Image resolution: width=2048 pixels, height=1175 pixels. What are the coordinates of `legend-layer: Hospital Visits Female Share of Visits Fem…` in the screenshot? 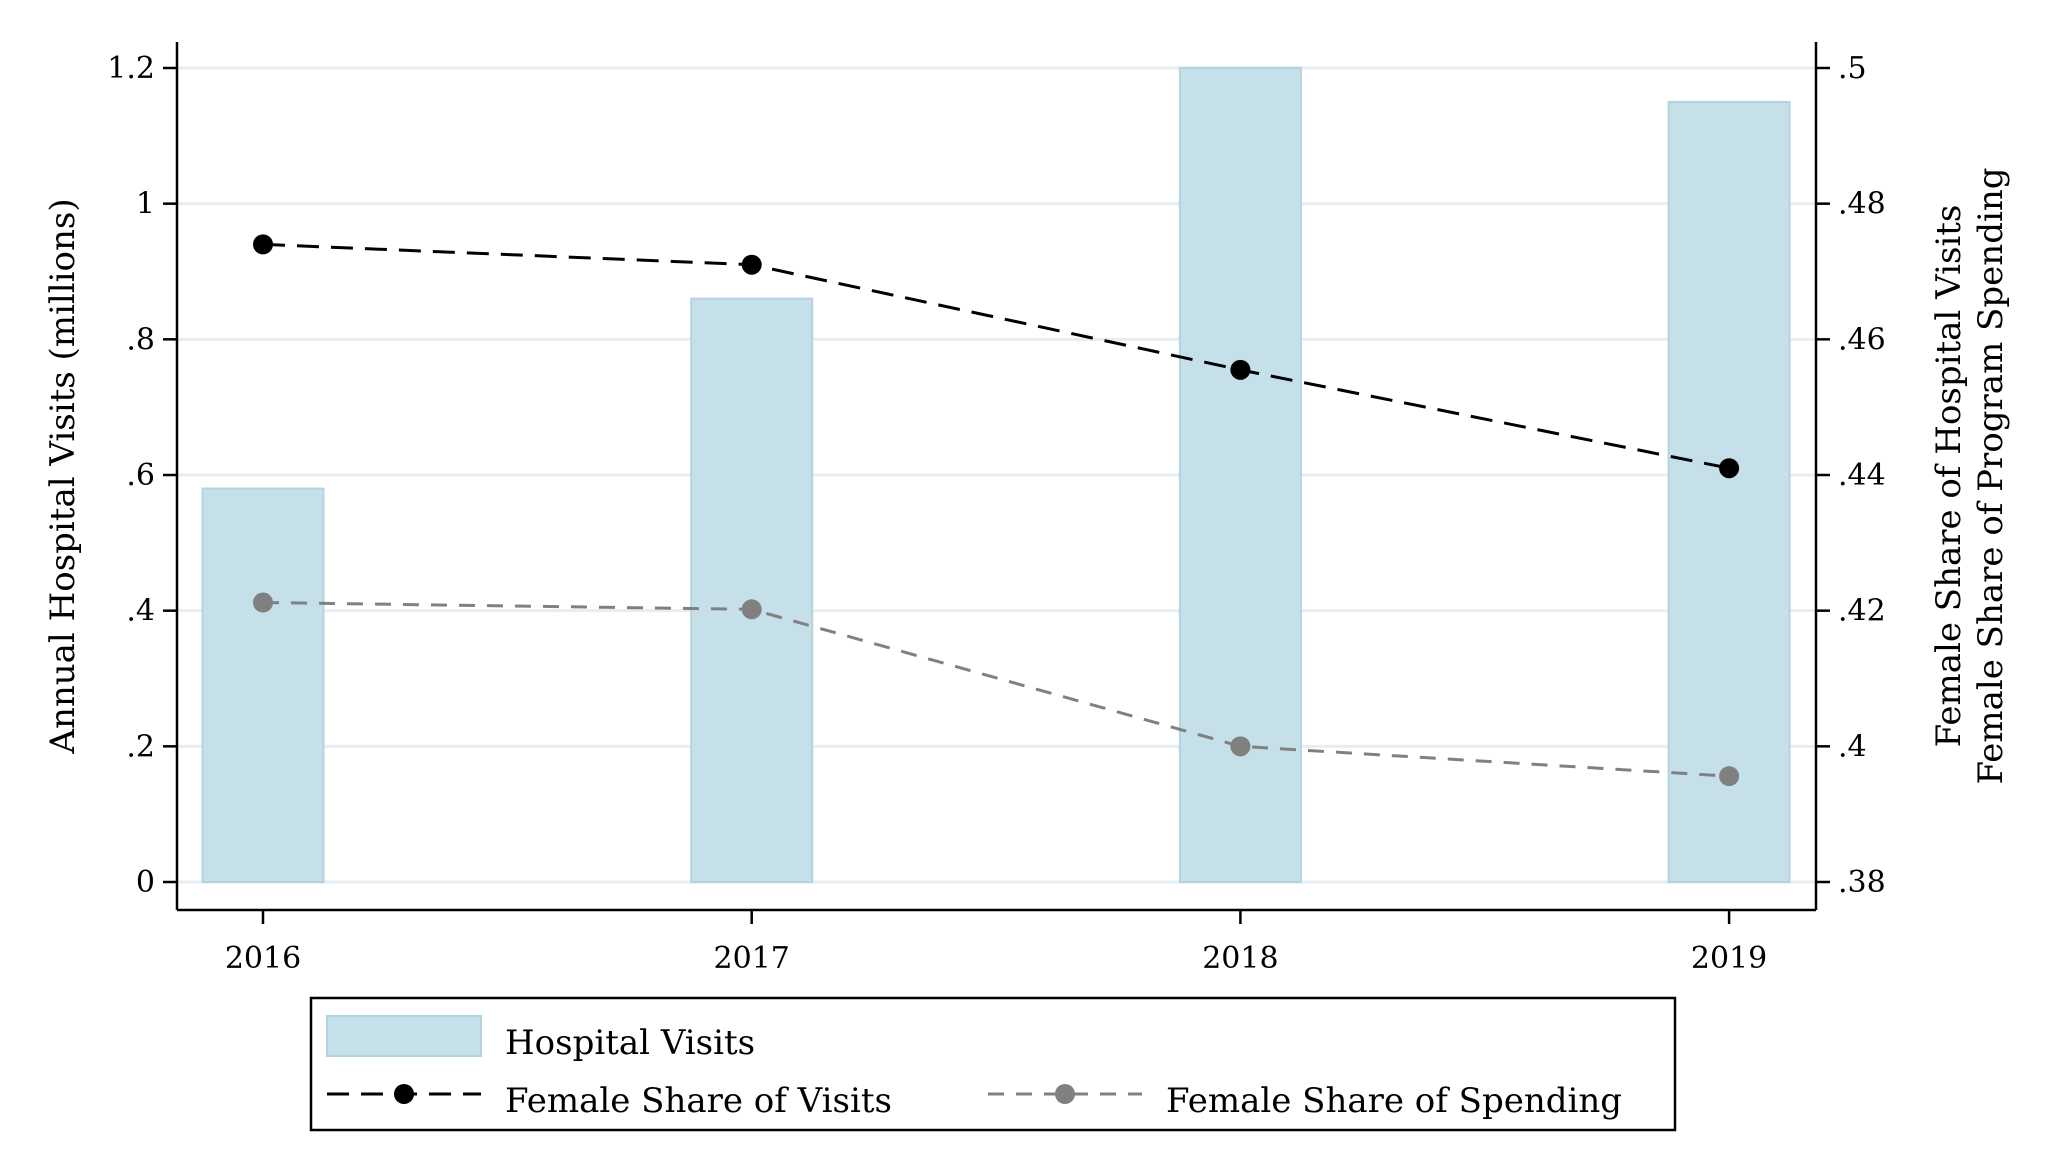 It's located at (993, 1064).